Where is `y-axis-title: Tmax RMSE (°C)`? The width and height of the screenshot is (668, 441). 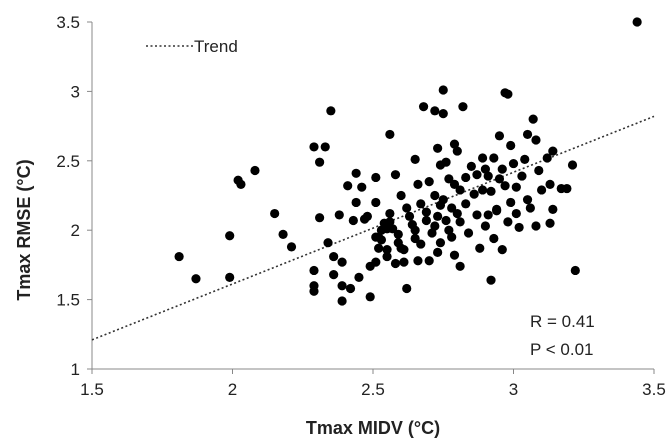 y-axis-title: Tmax RMSE (°C) is located at coordinates (24, 229).